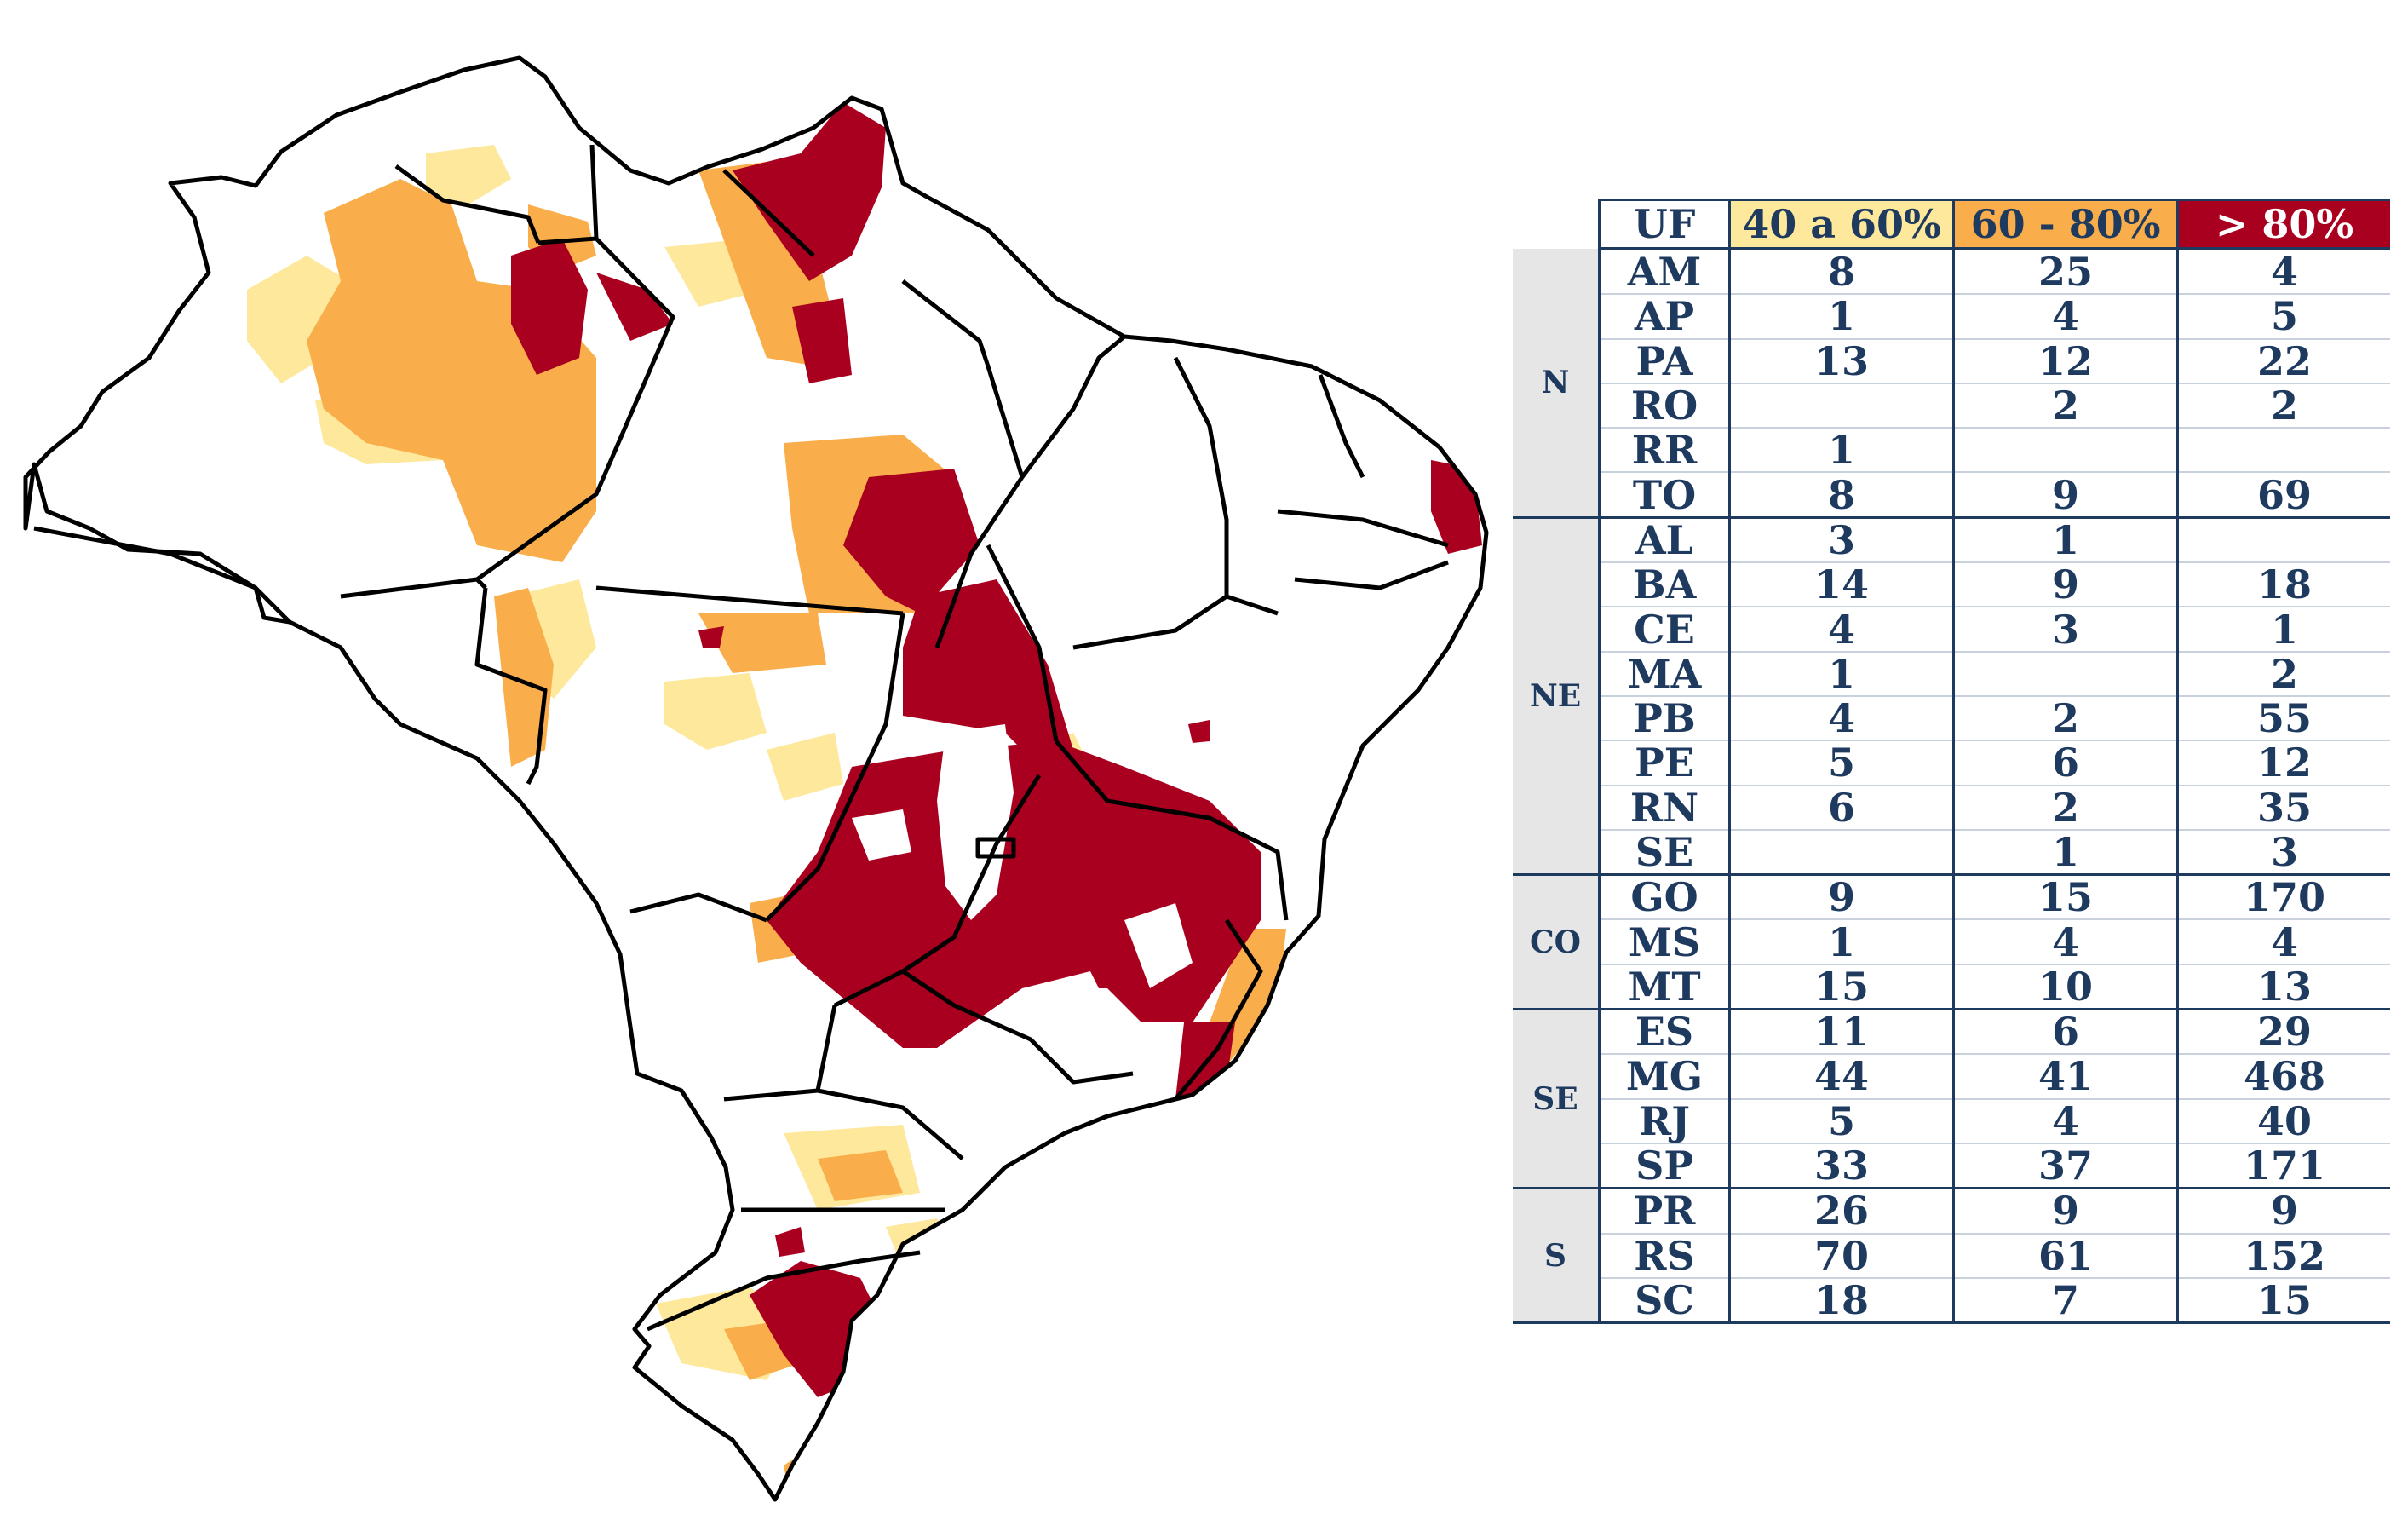 The height and width of the screenshot is (1520, 2408). I want to click on table-row-rj: RJ 5 4 40, so click(1951, 1121).